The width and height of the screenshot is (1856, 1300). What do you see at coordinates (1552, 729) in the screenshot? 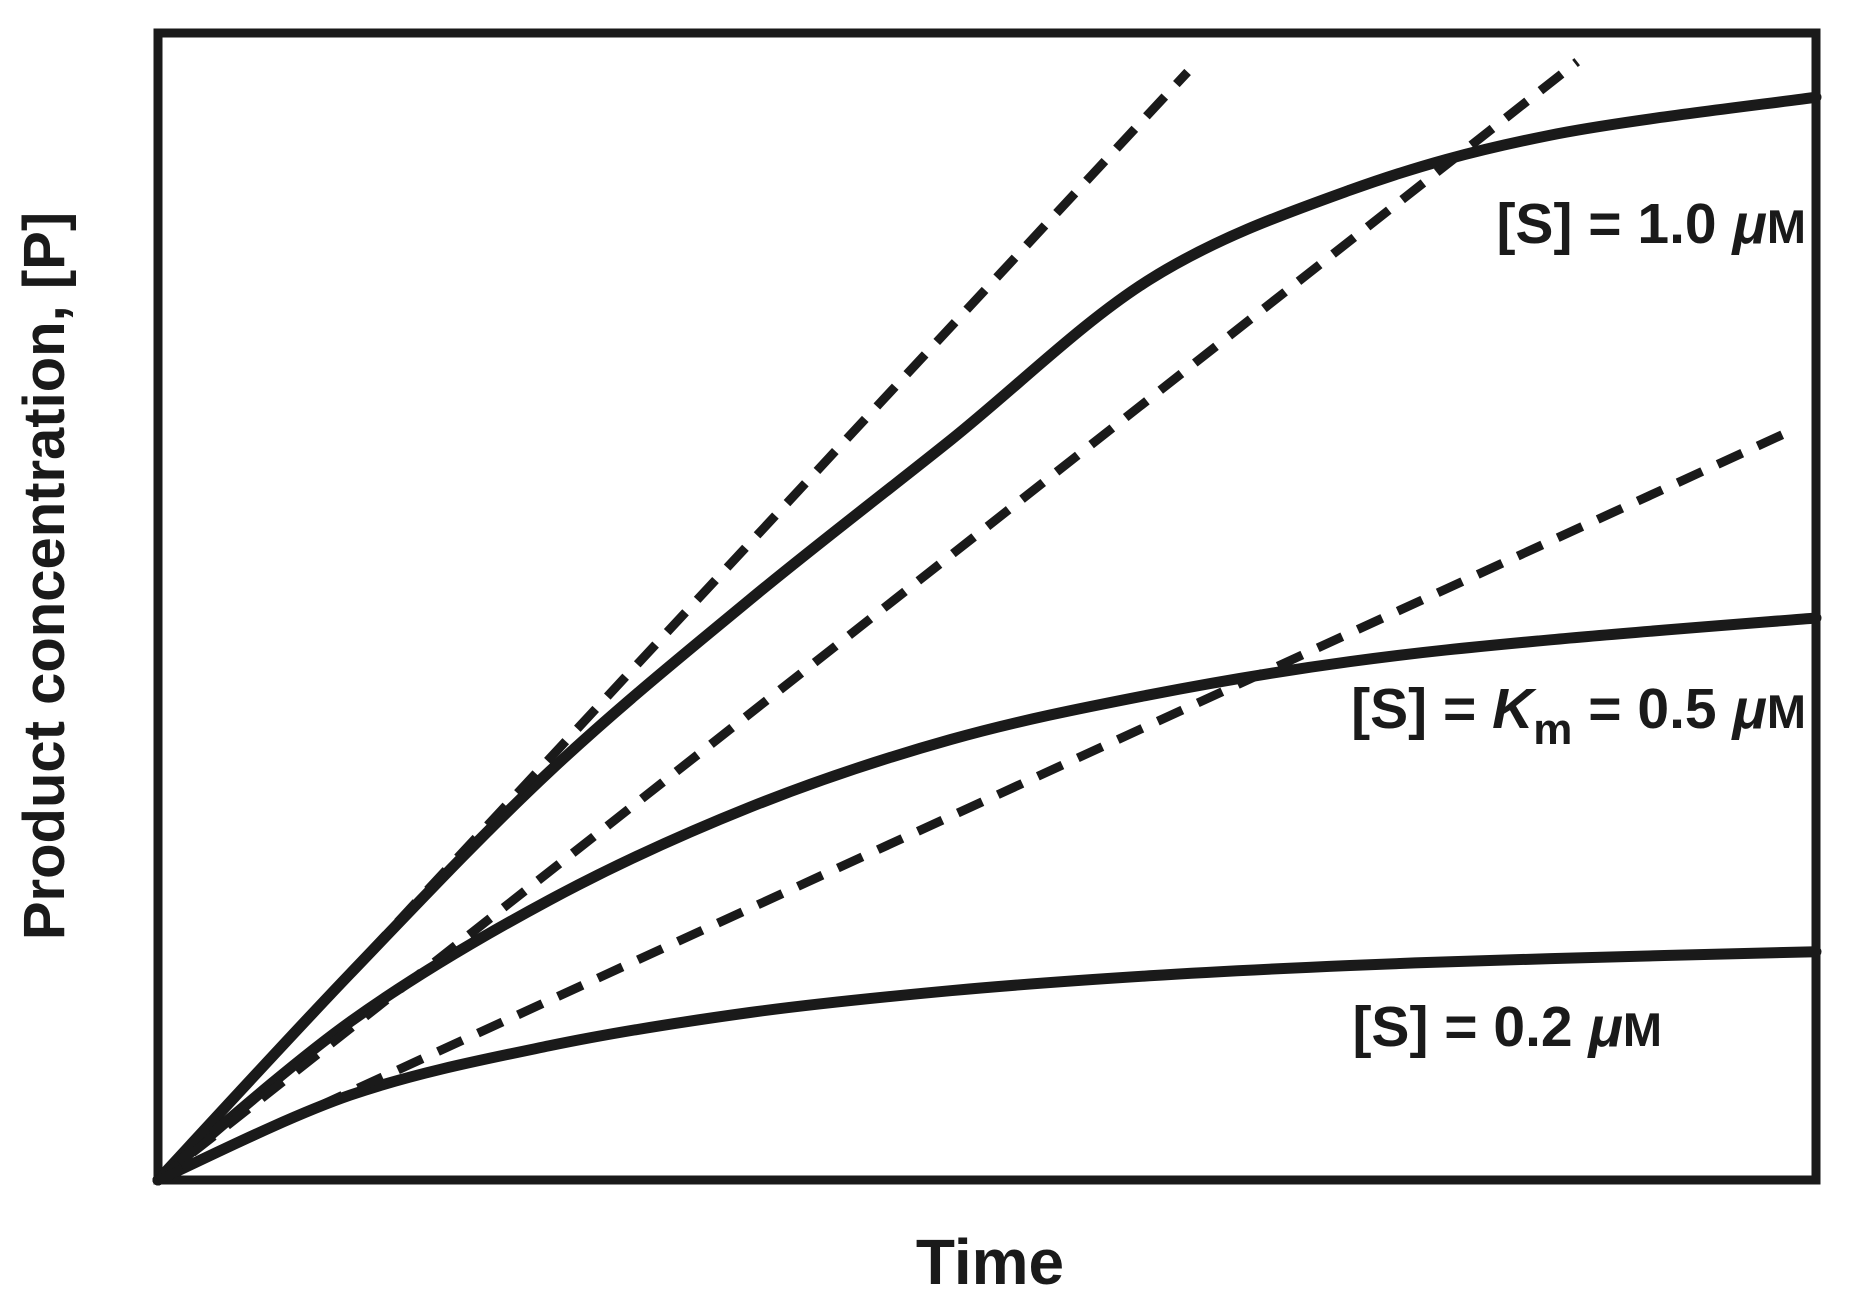
I see `km-subscript: m` at bounding box center [1552, 729].